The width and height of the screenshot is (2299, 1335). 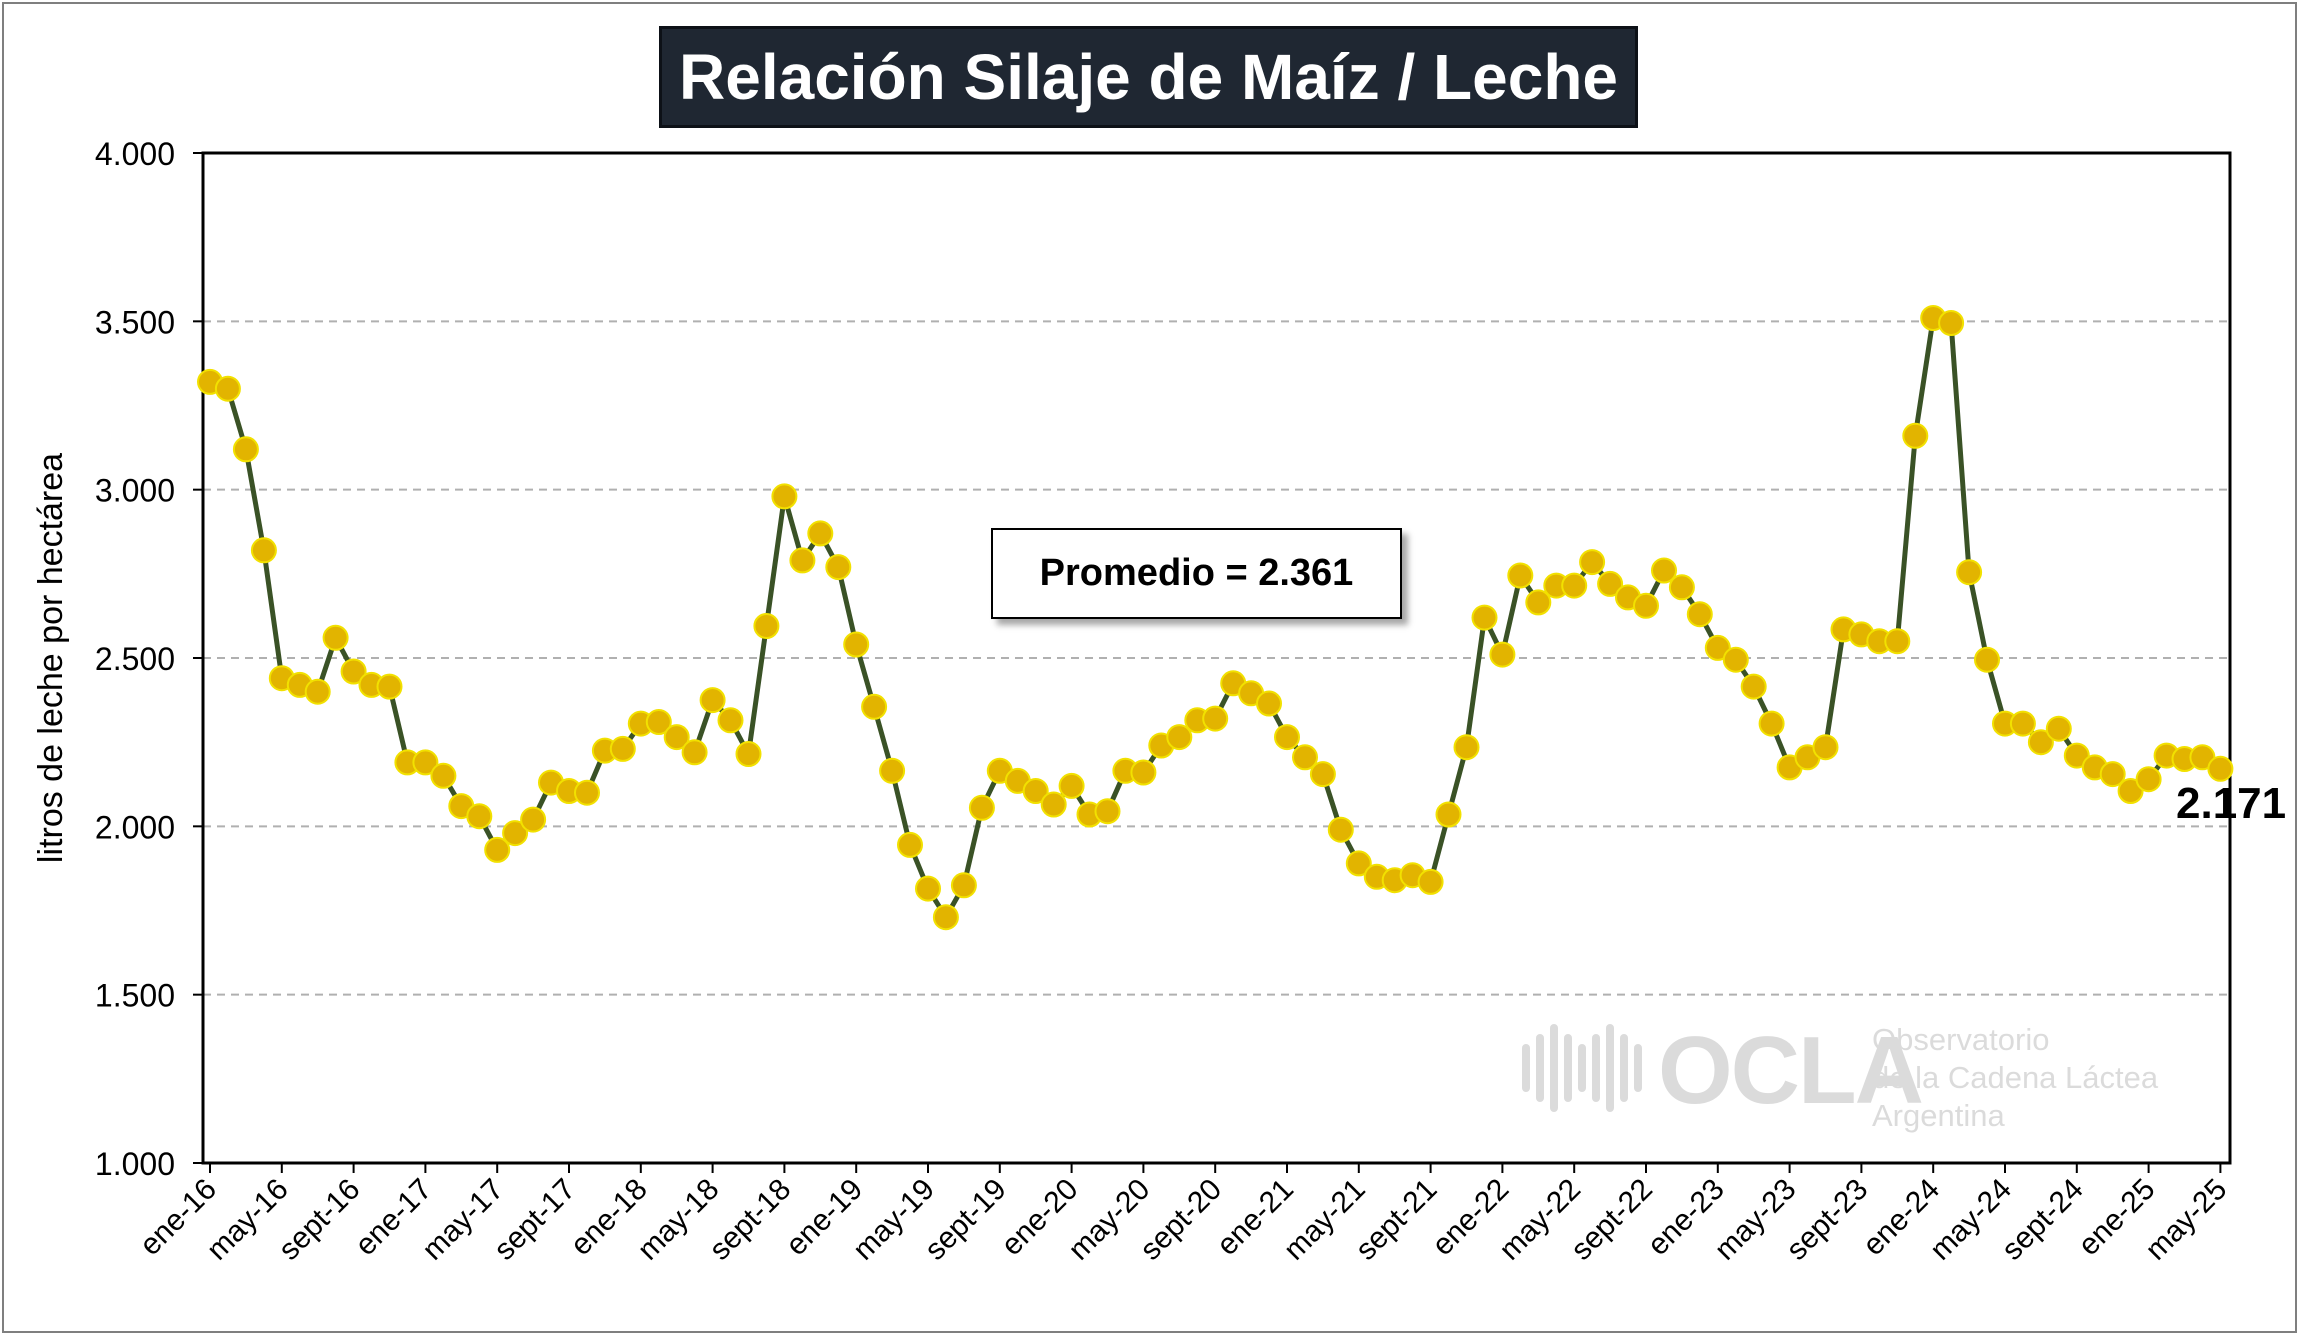 What do you see at coordinates (2186, 1220) in the screenshot?
I see `x-tick-label: may-25` at bounding box center [2186, 1220].